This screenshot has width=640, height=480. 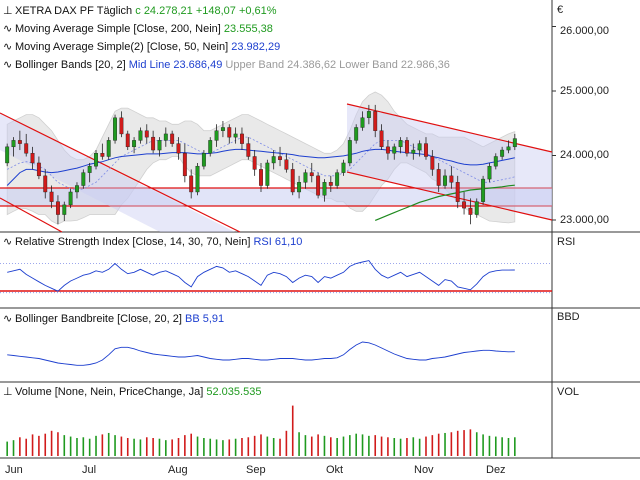 I want to click on rsi-line, so click(x=261, y=276).